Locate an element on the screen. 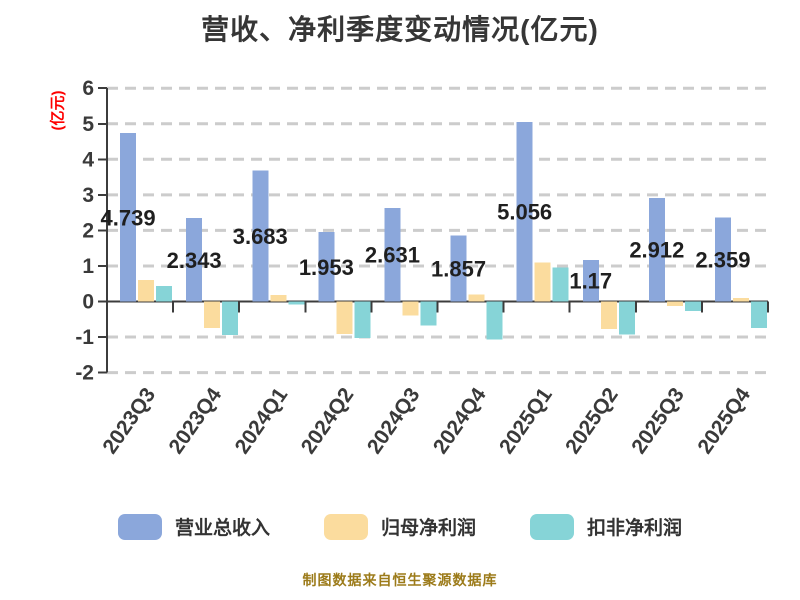 Image resolution: width=800 pixels, height=600 pixels. legend-item-net-profit: 归母净利润 is located at coordinates (399, 526).